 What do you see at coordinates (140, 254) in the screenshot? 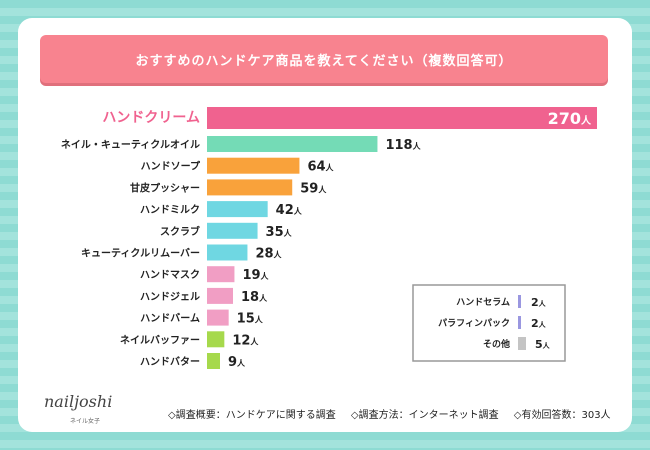
I see `category-label: キューティクルリムーバー` at bounding box center [140, 254].